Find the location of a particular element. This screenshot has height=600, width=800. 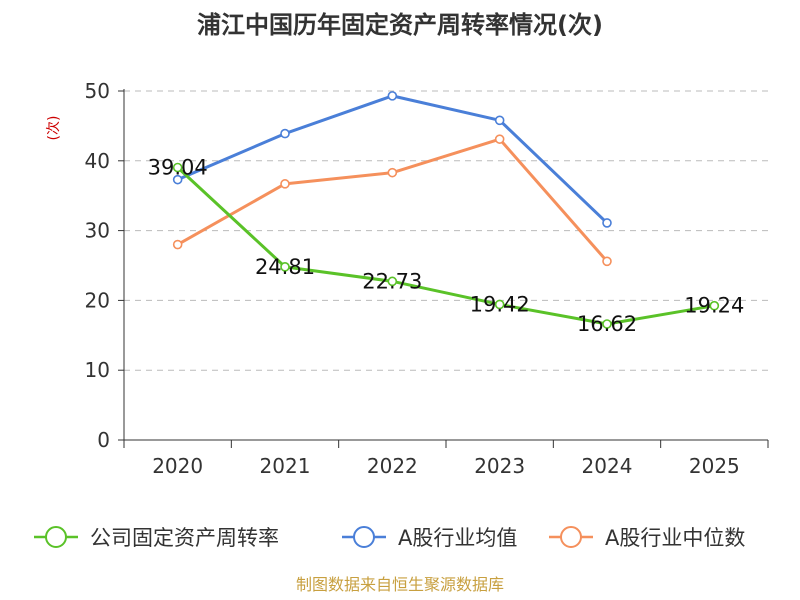

legend-label: 公司固定资产周转率 is located at coordinates (184, 538).